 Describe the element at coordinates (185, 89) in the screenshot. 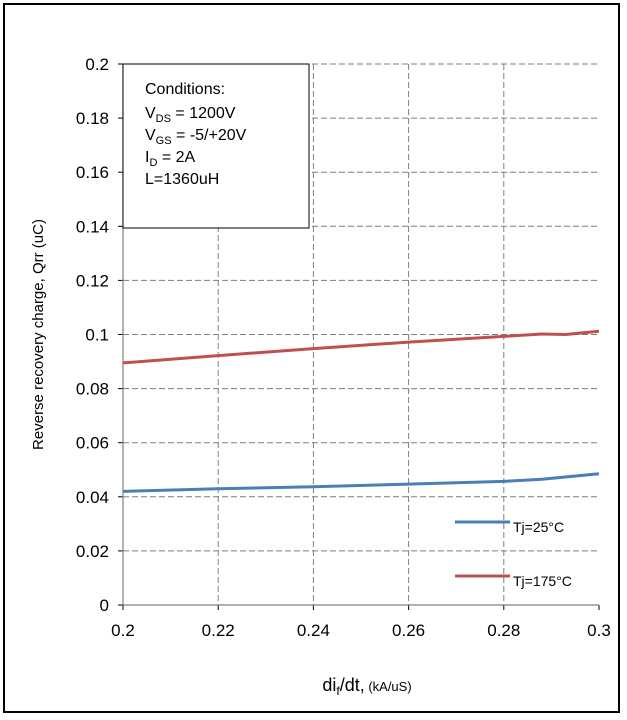

I see `conditions-title: Conditions:` at that location.